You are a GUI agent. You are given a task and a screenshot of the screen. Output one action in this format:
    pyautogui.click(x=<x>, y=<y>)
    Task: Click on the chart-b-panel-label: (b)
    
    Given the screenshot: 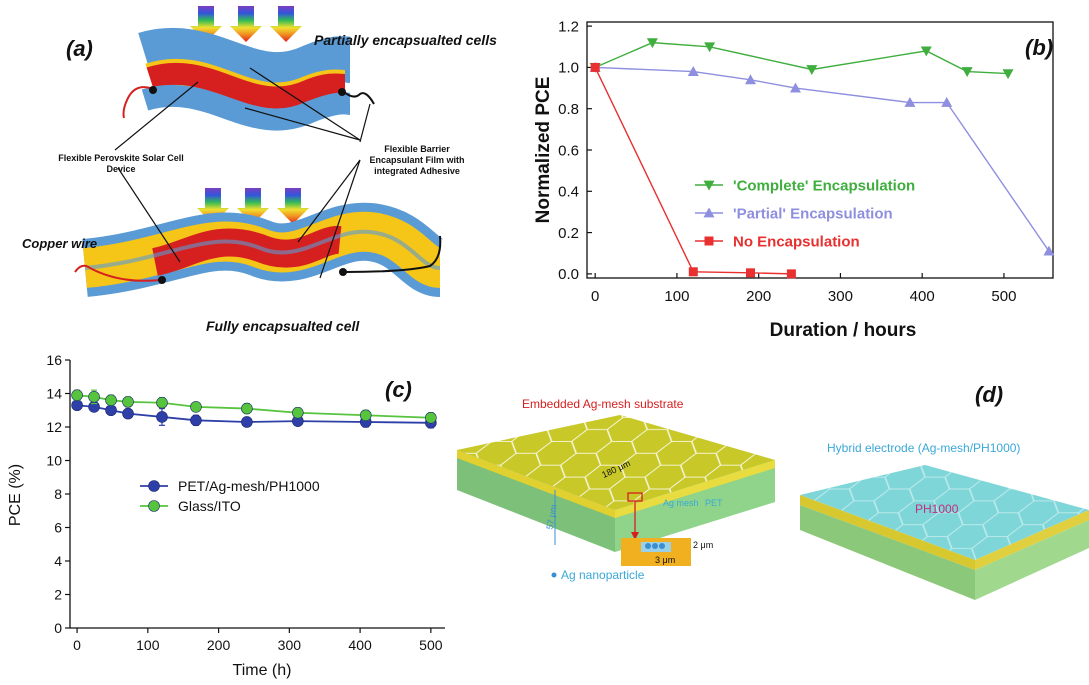 What is the action you would take?
    pyautogui.click(x=1039, y=47)
    